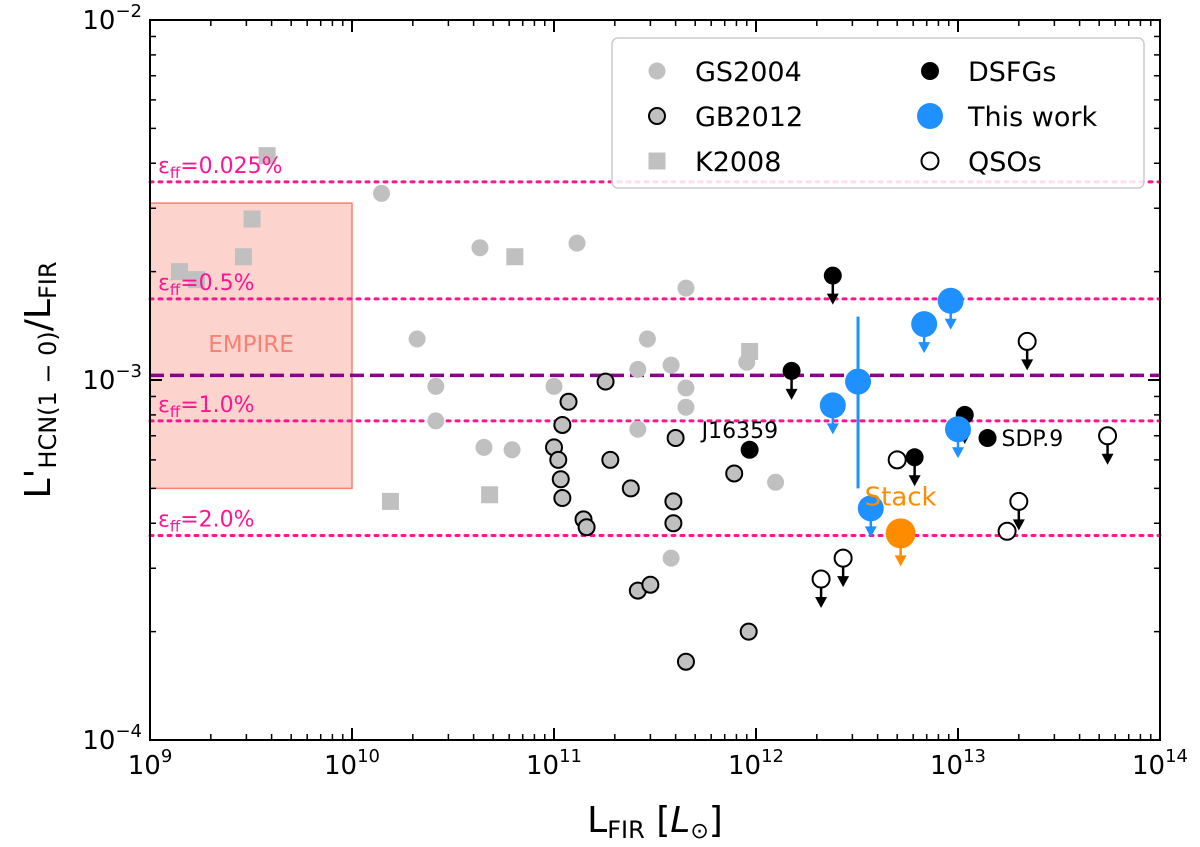 The image size is (1200, 847). What do you see at coordinates (220, 168) in the screenshot?
I see `efficiency-label: εff=0.025%` at bounding box center [220, 168].